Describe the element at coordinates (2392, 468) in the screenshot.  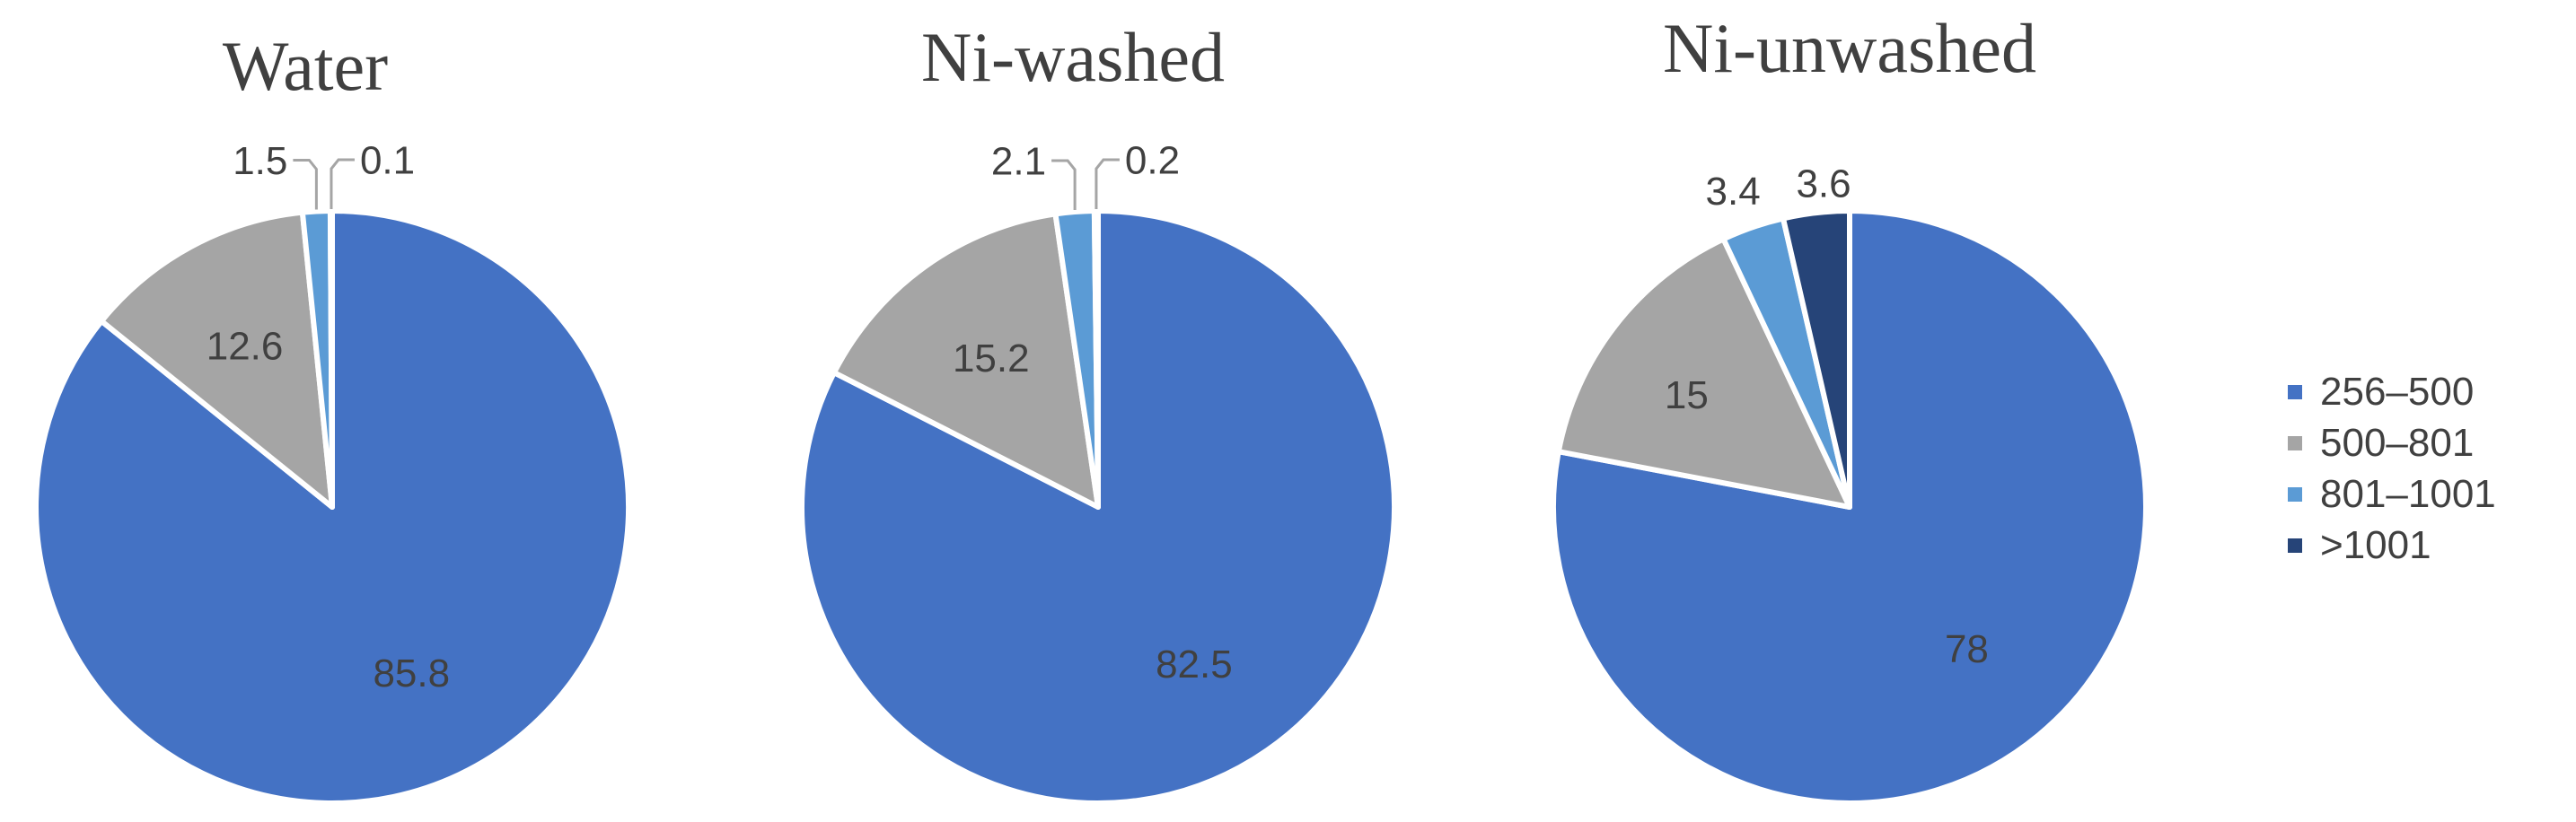
I see `legend: 256–500 500–801 801–1001 >1001` at that location.